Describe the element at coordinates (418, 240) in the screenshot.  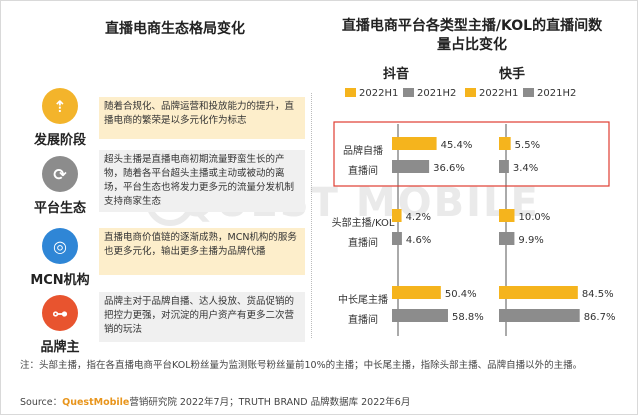
I see `data-label: 4.6%` at that location.